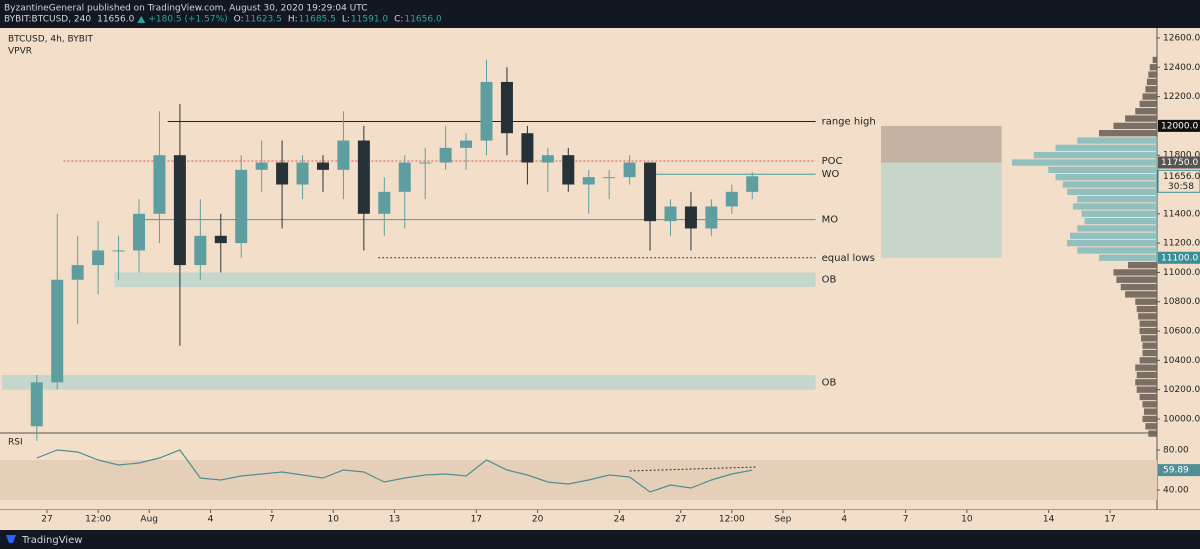 This screenshot has height=549, width=1200. I want to click on price-mark-label: 12000.0, so click(1179, 126).